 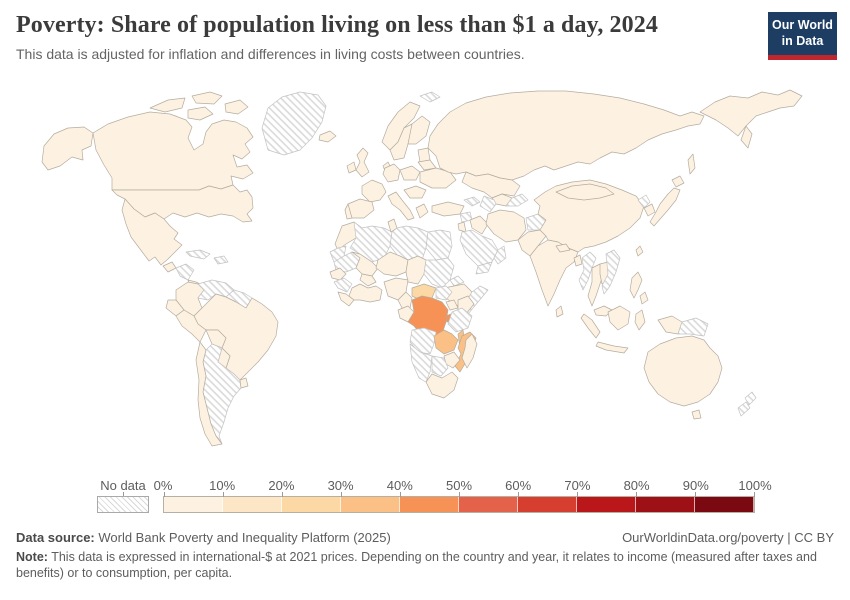 What do you see at coordinates (338, 254) in the screenshot?
I see `country-western-sahara` at bounding box center [338, 254].